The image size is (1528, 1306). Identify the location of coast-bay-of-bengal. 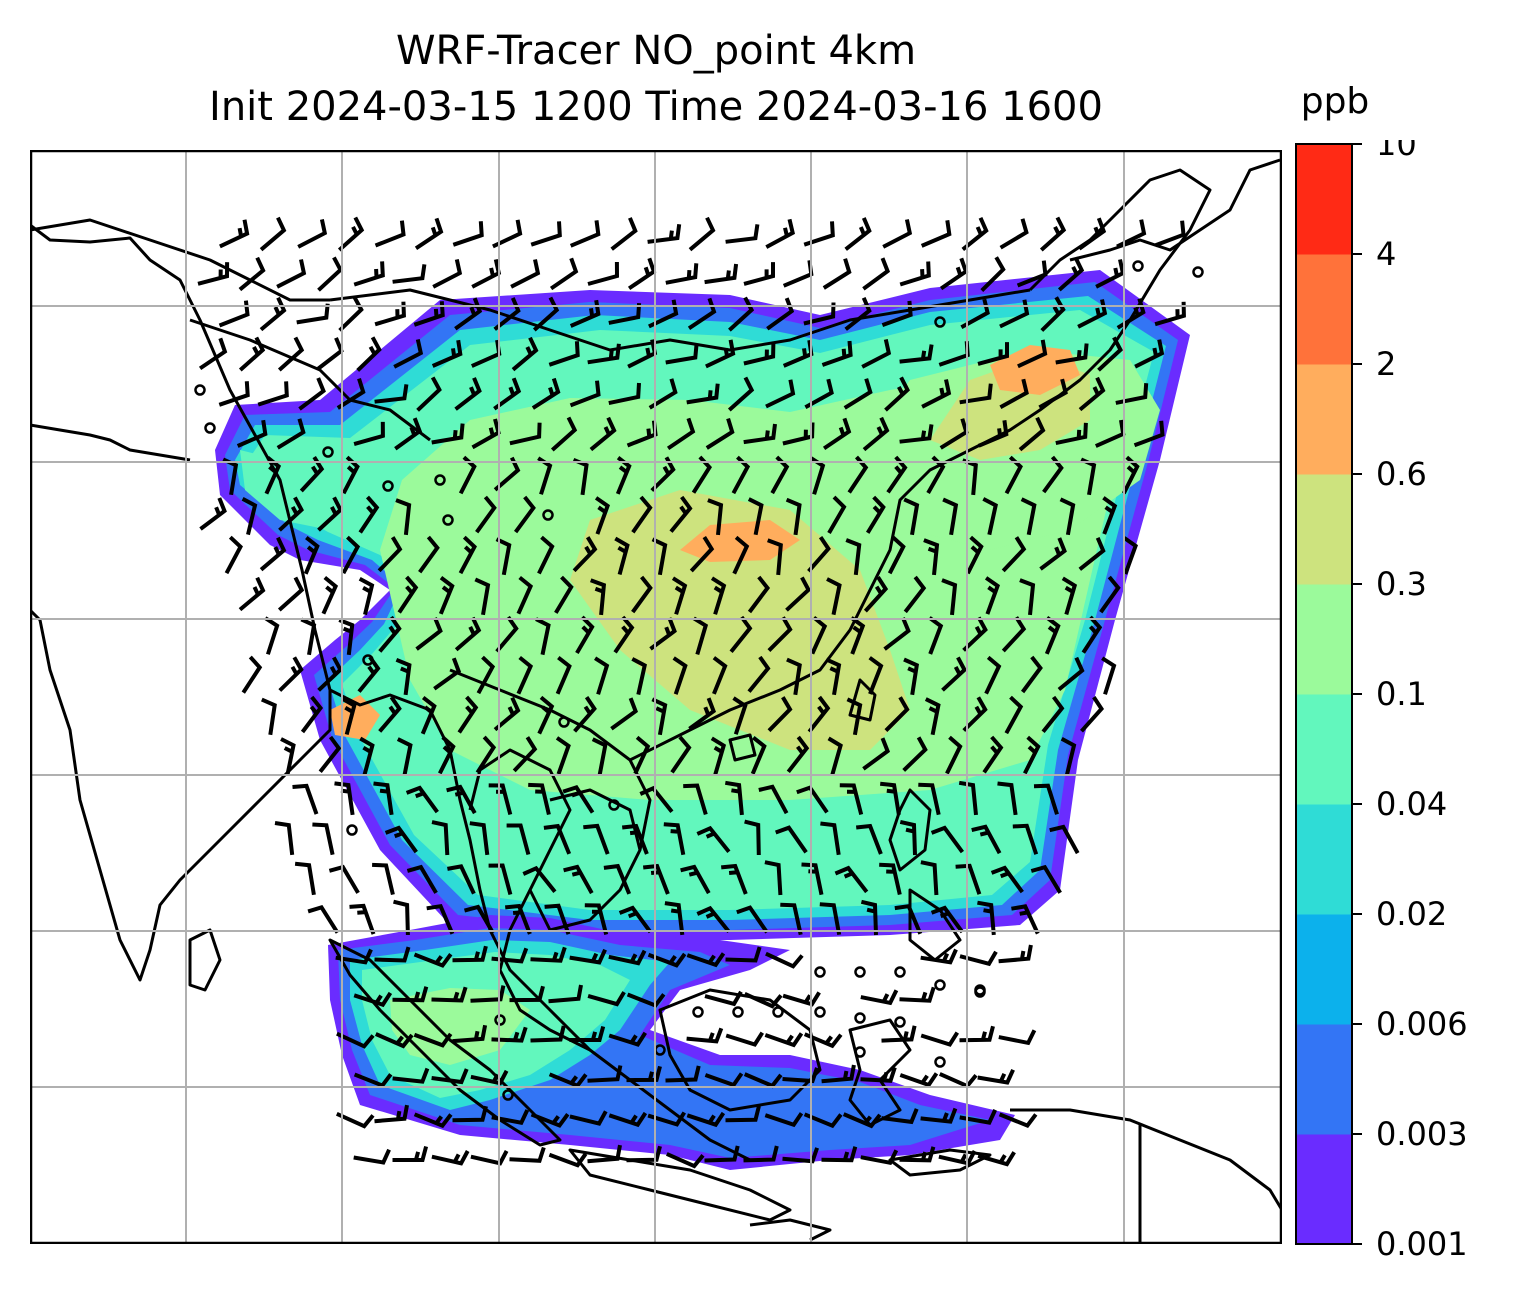
(540, 925).